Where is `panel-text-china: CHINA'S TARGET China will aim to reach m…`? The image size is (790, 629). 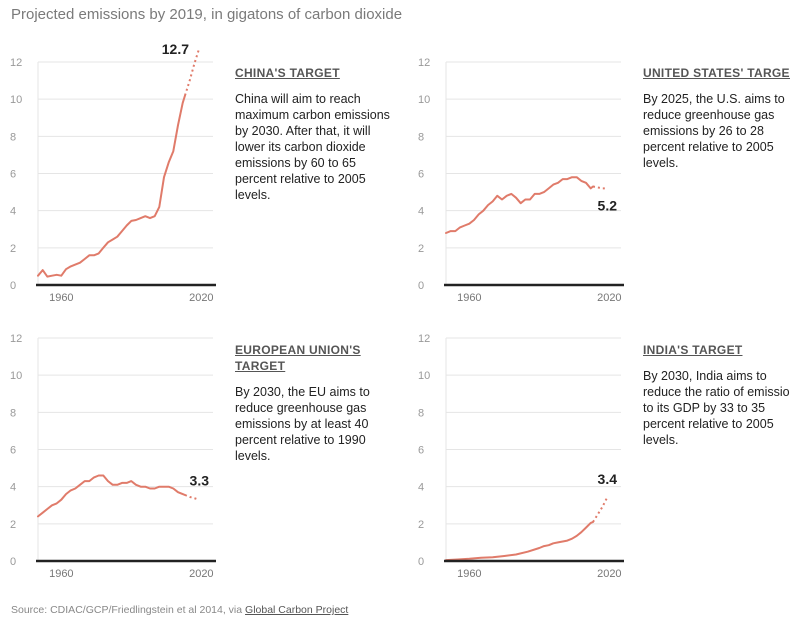
panel-text-china: CHINA'S TARGET China will aim to reach m… is located at coordinates (315, 134).